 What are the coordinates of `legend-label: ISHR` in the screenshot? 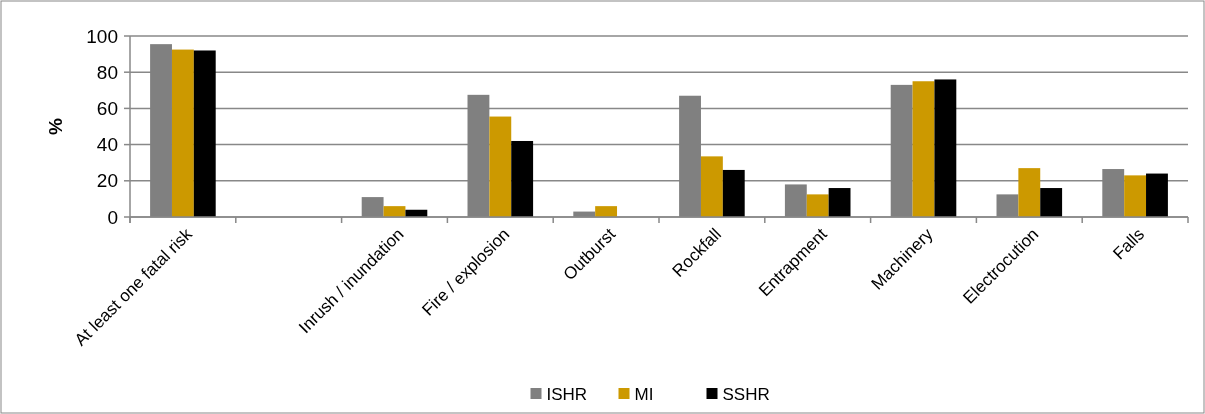 It's located at (567, 394).